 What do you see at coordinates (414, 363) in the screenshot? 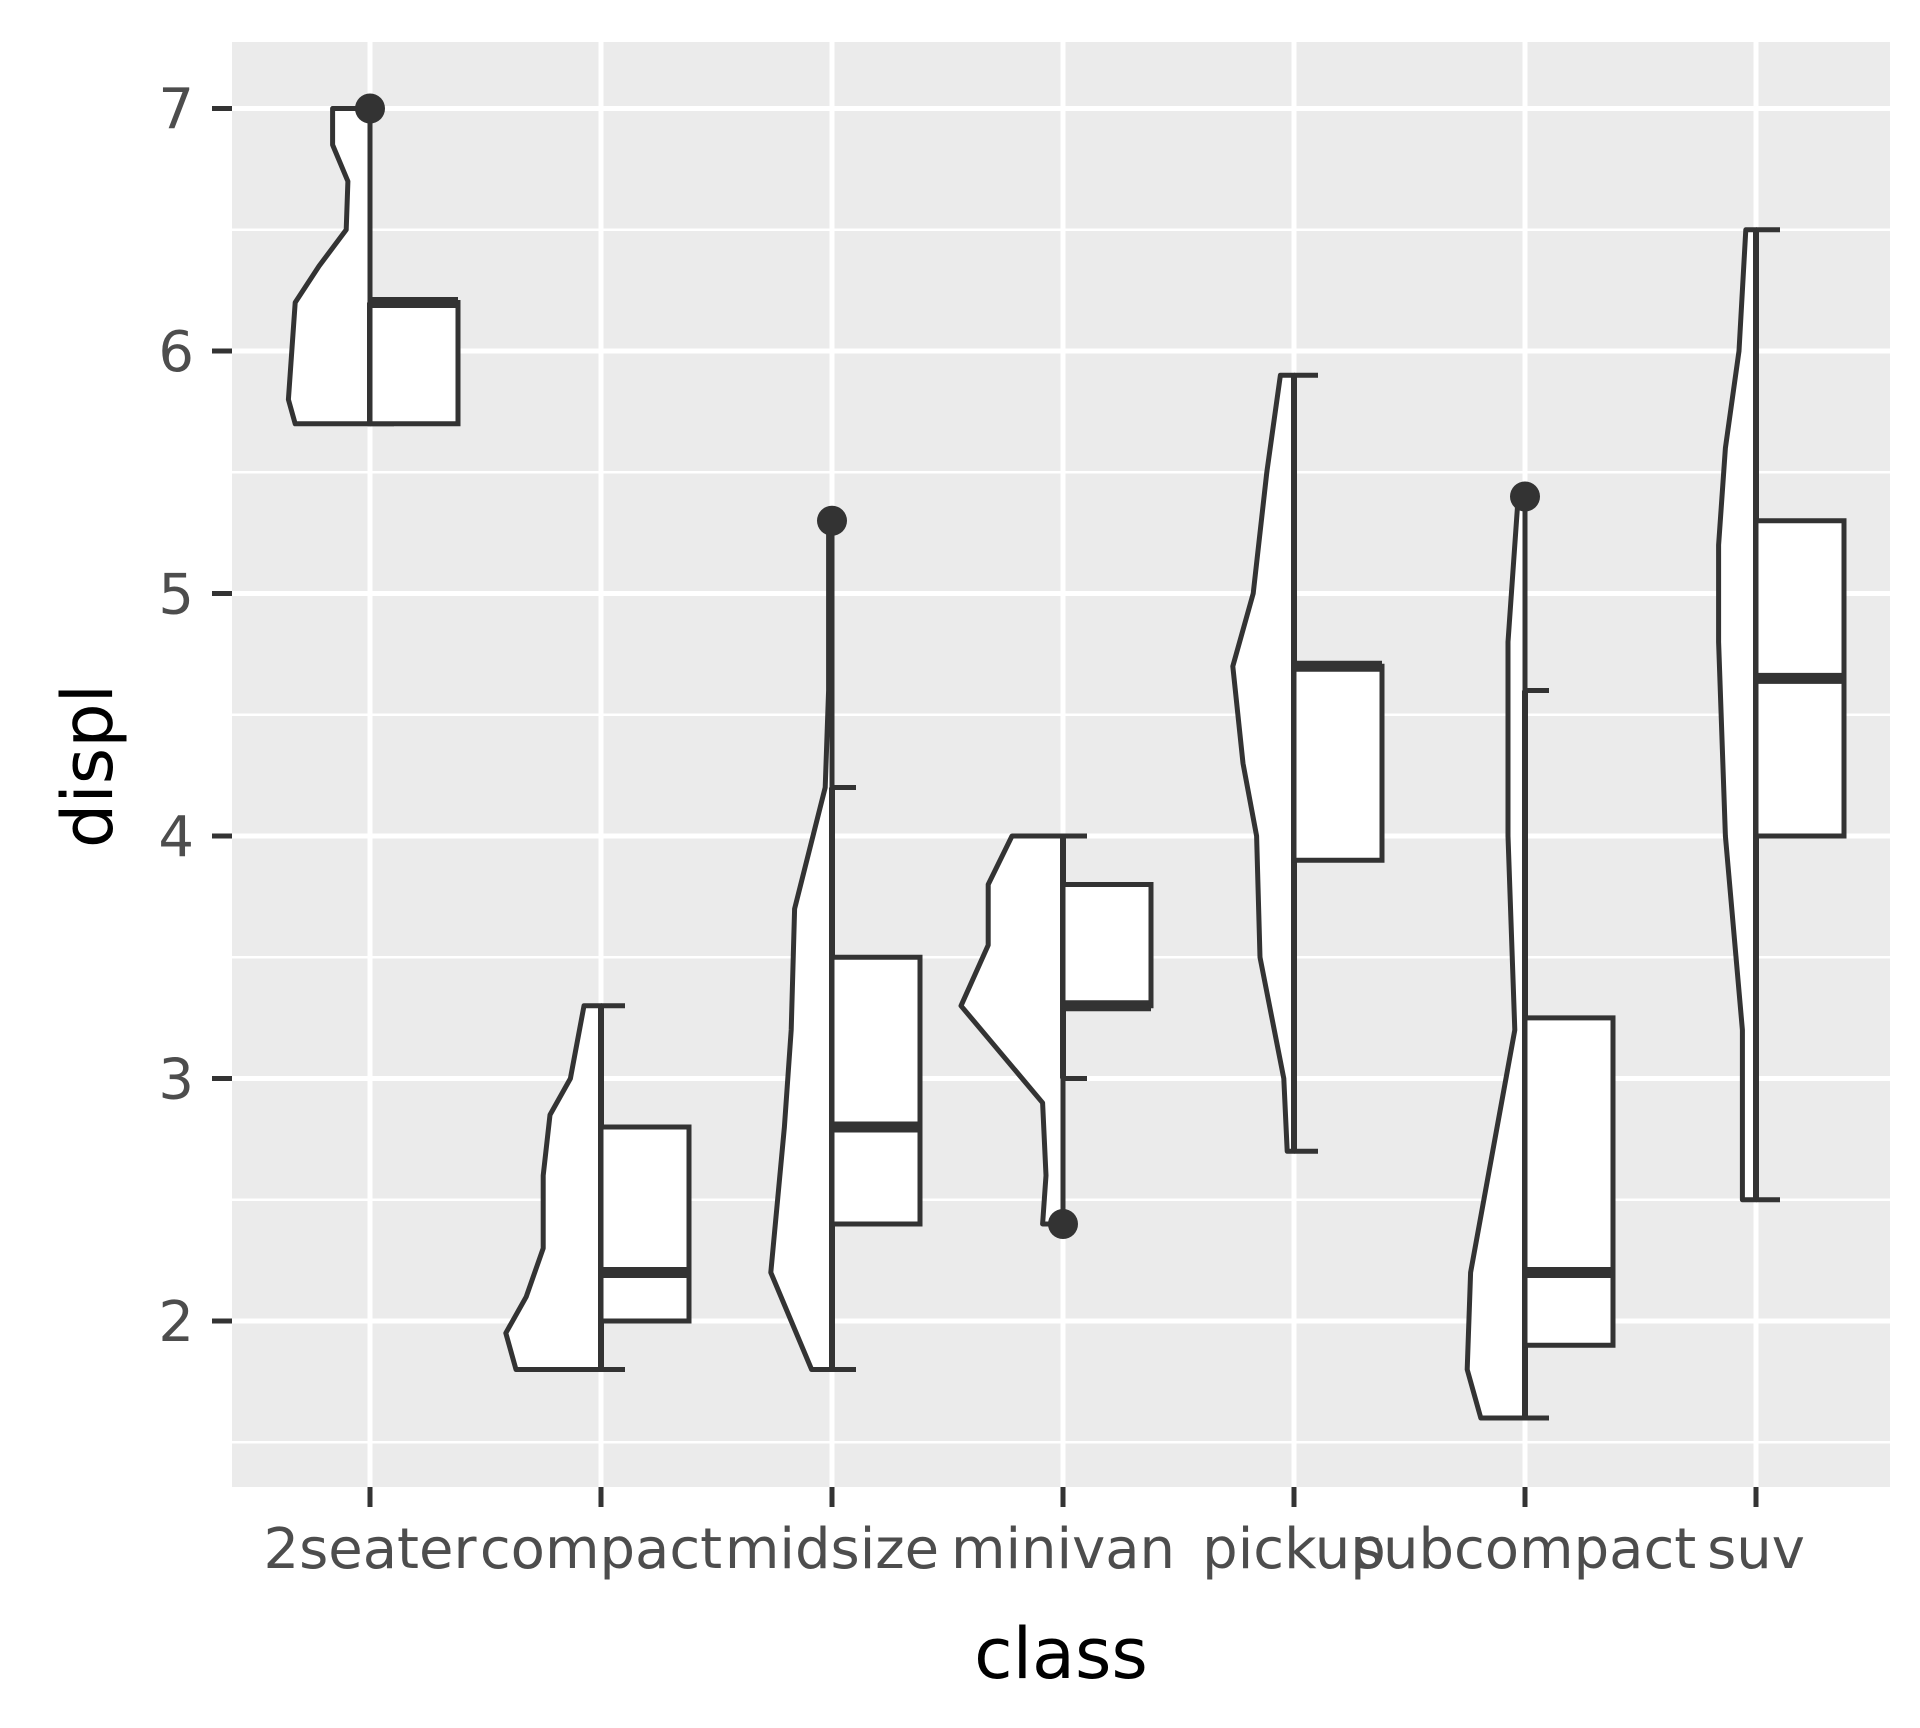
I see `box-2seater` at bounding box center [414, 363].